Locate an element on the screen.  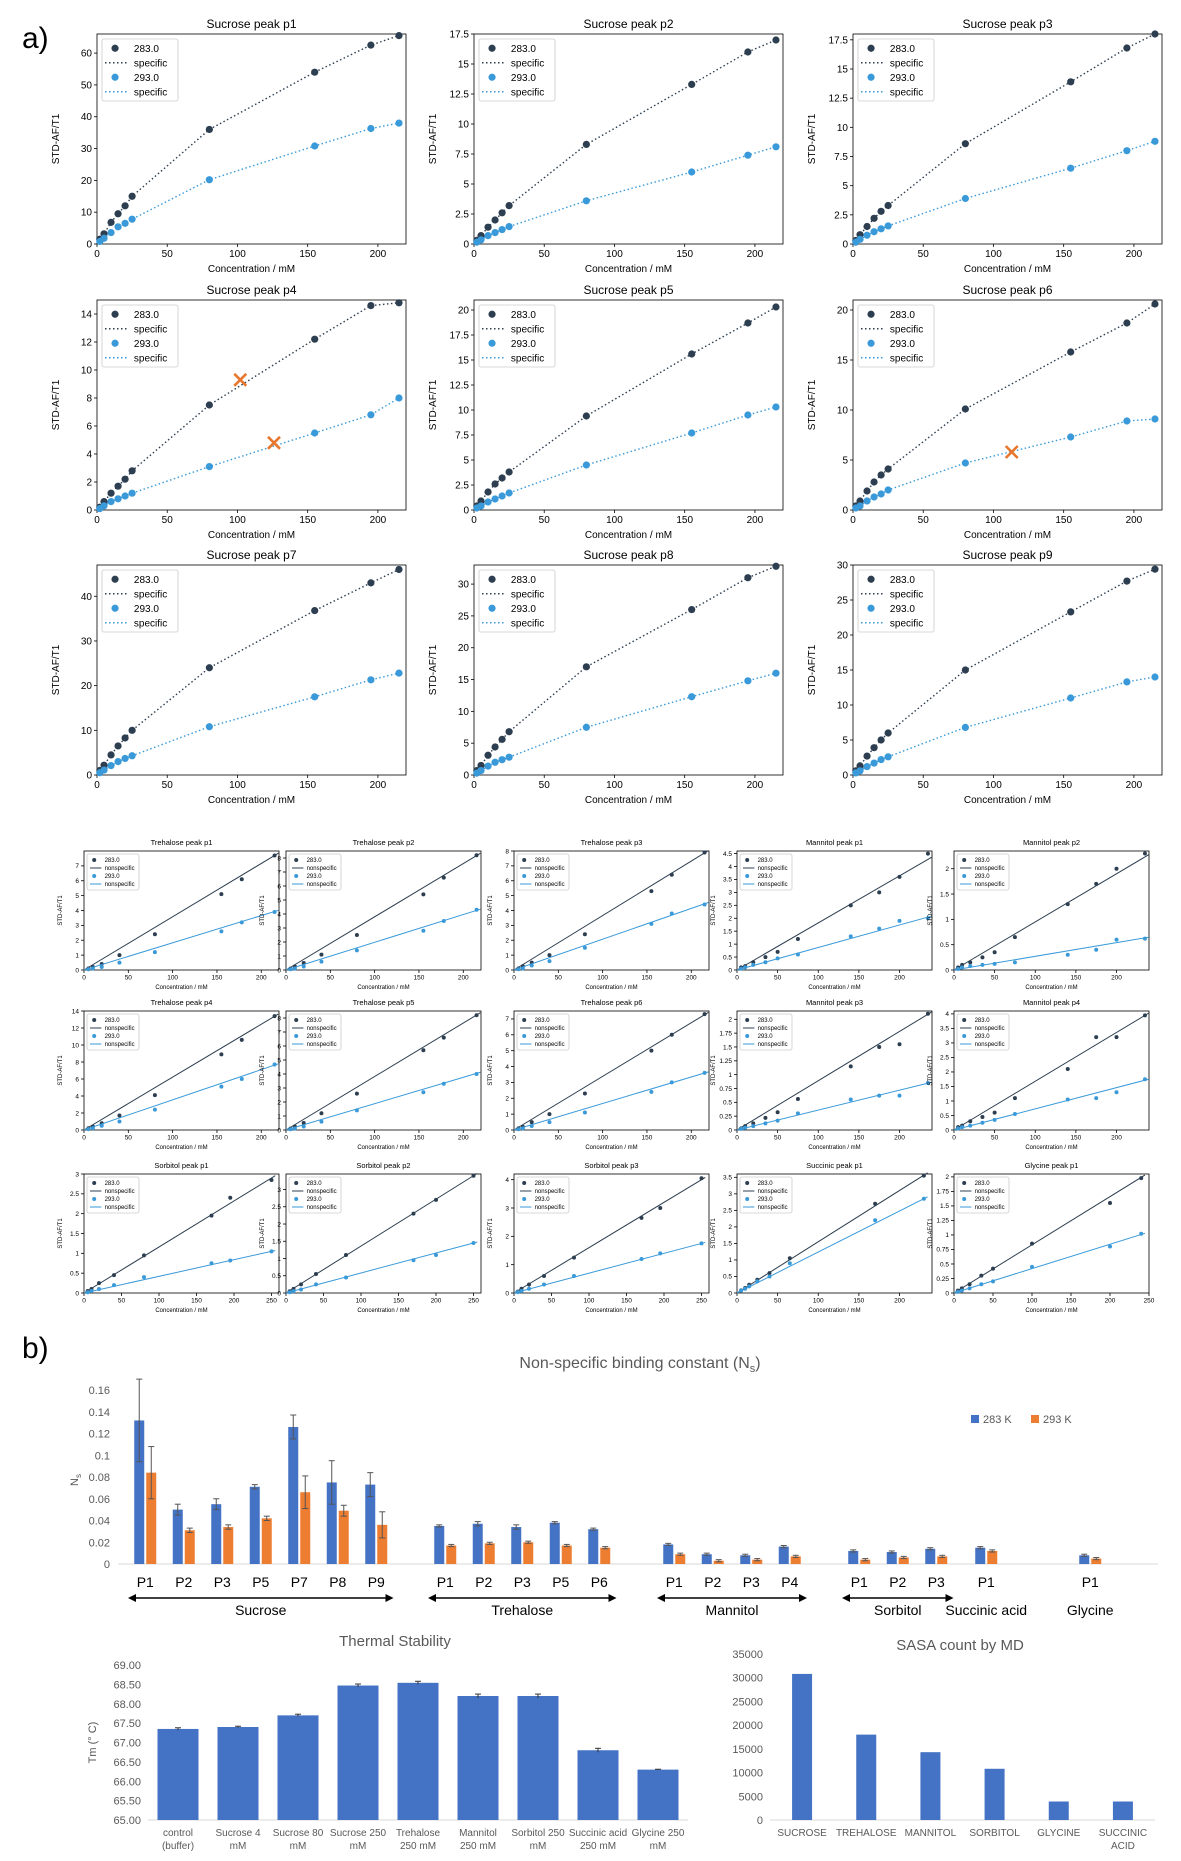
y-tick-label: 1 is located at coordinates (507, 1265).